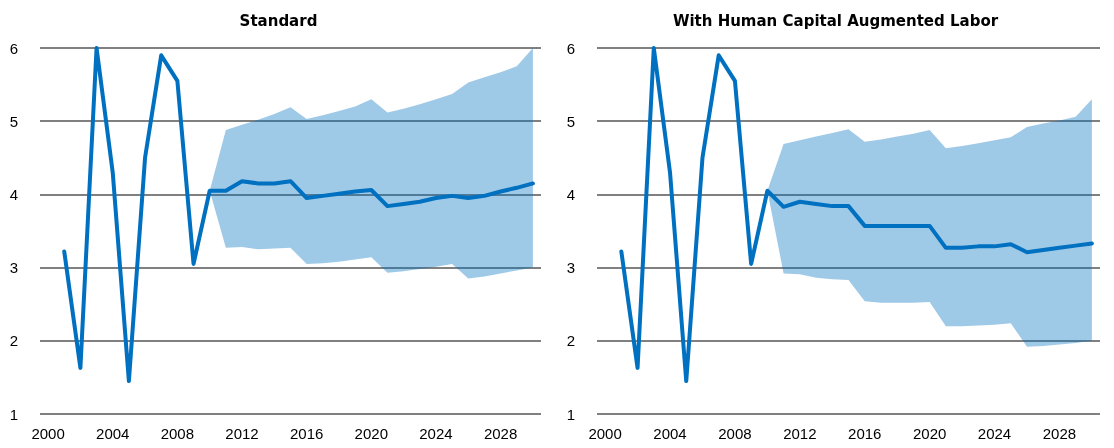  I want to click on chart-title: With Human Capital Augmented Labor, so click(835, 20).